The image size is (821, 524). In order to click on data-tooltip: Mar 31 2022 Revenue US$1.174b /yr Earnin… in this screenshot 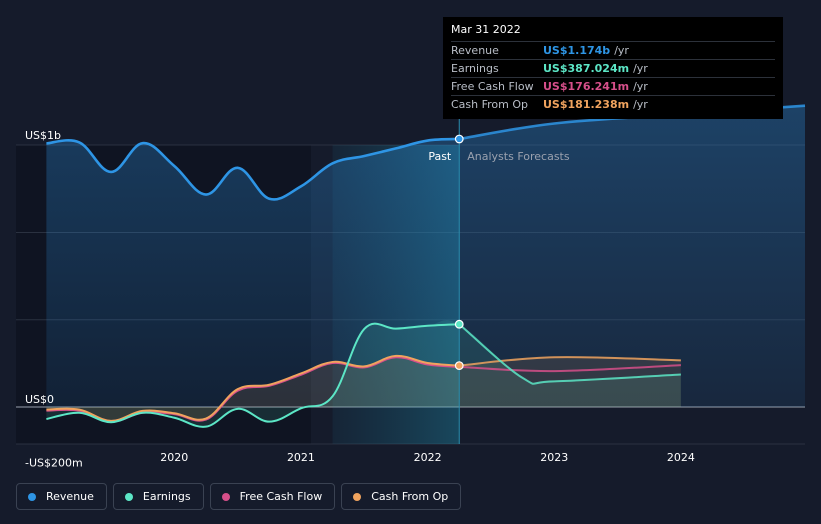, I will do `click(613, 68)`.